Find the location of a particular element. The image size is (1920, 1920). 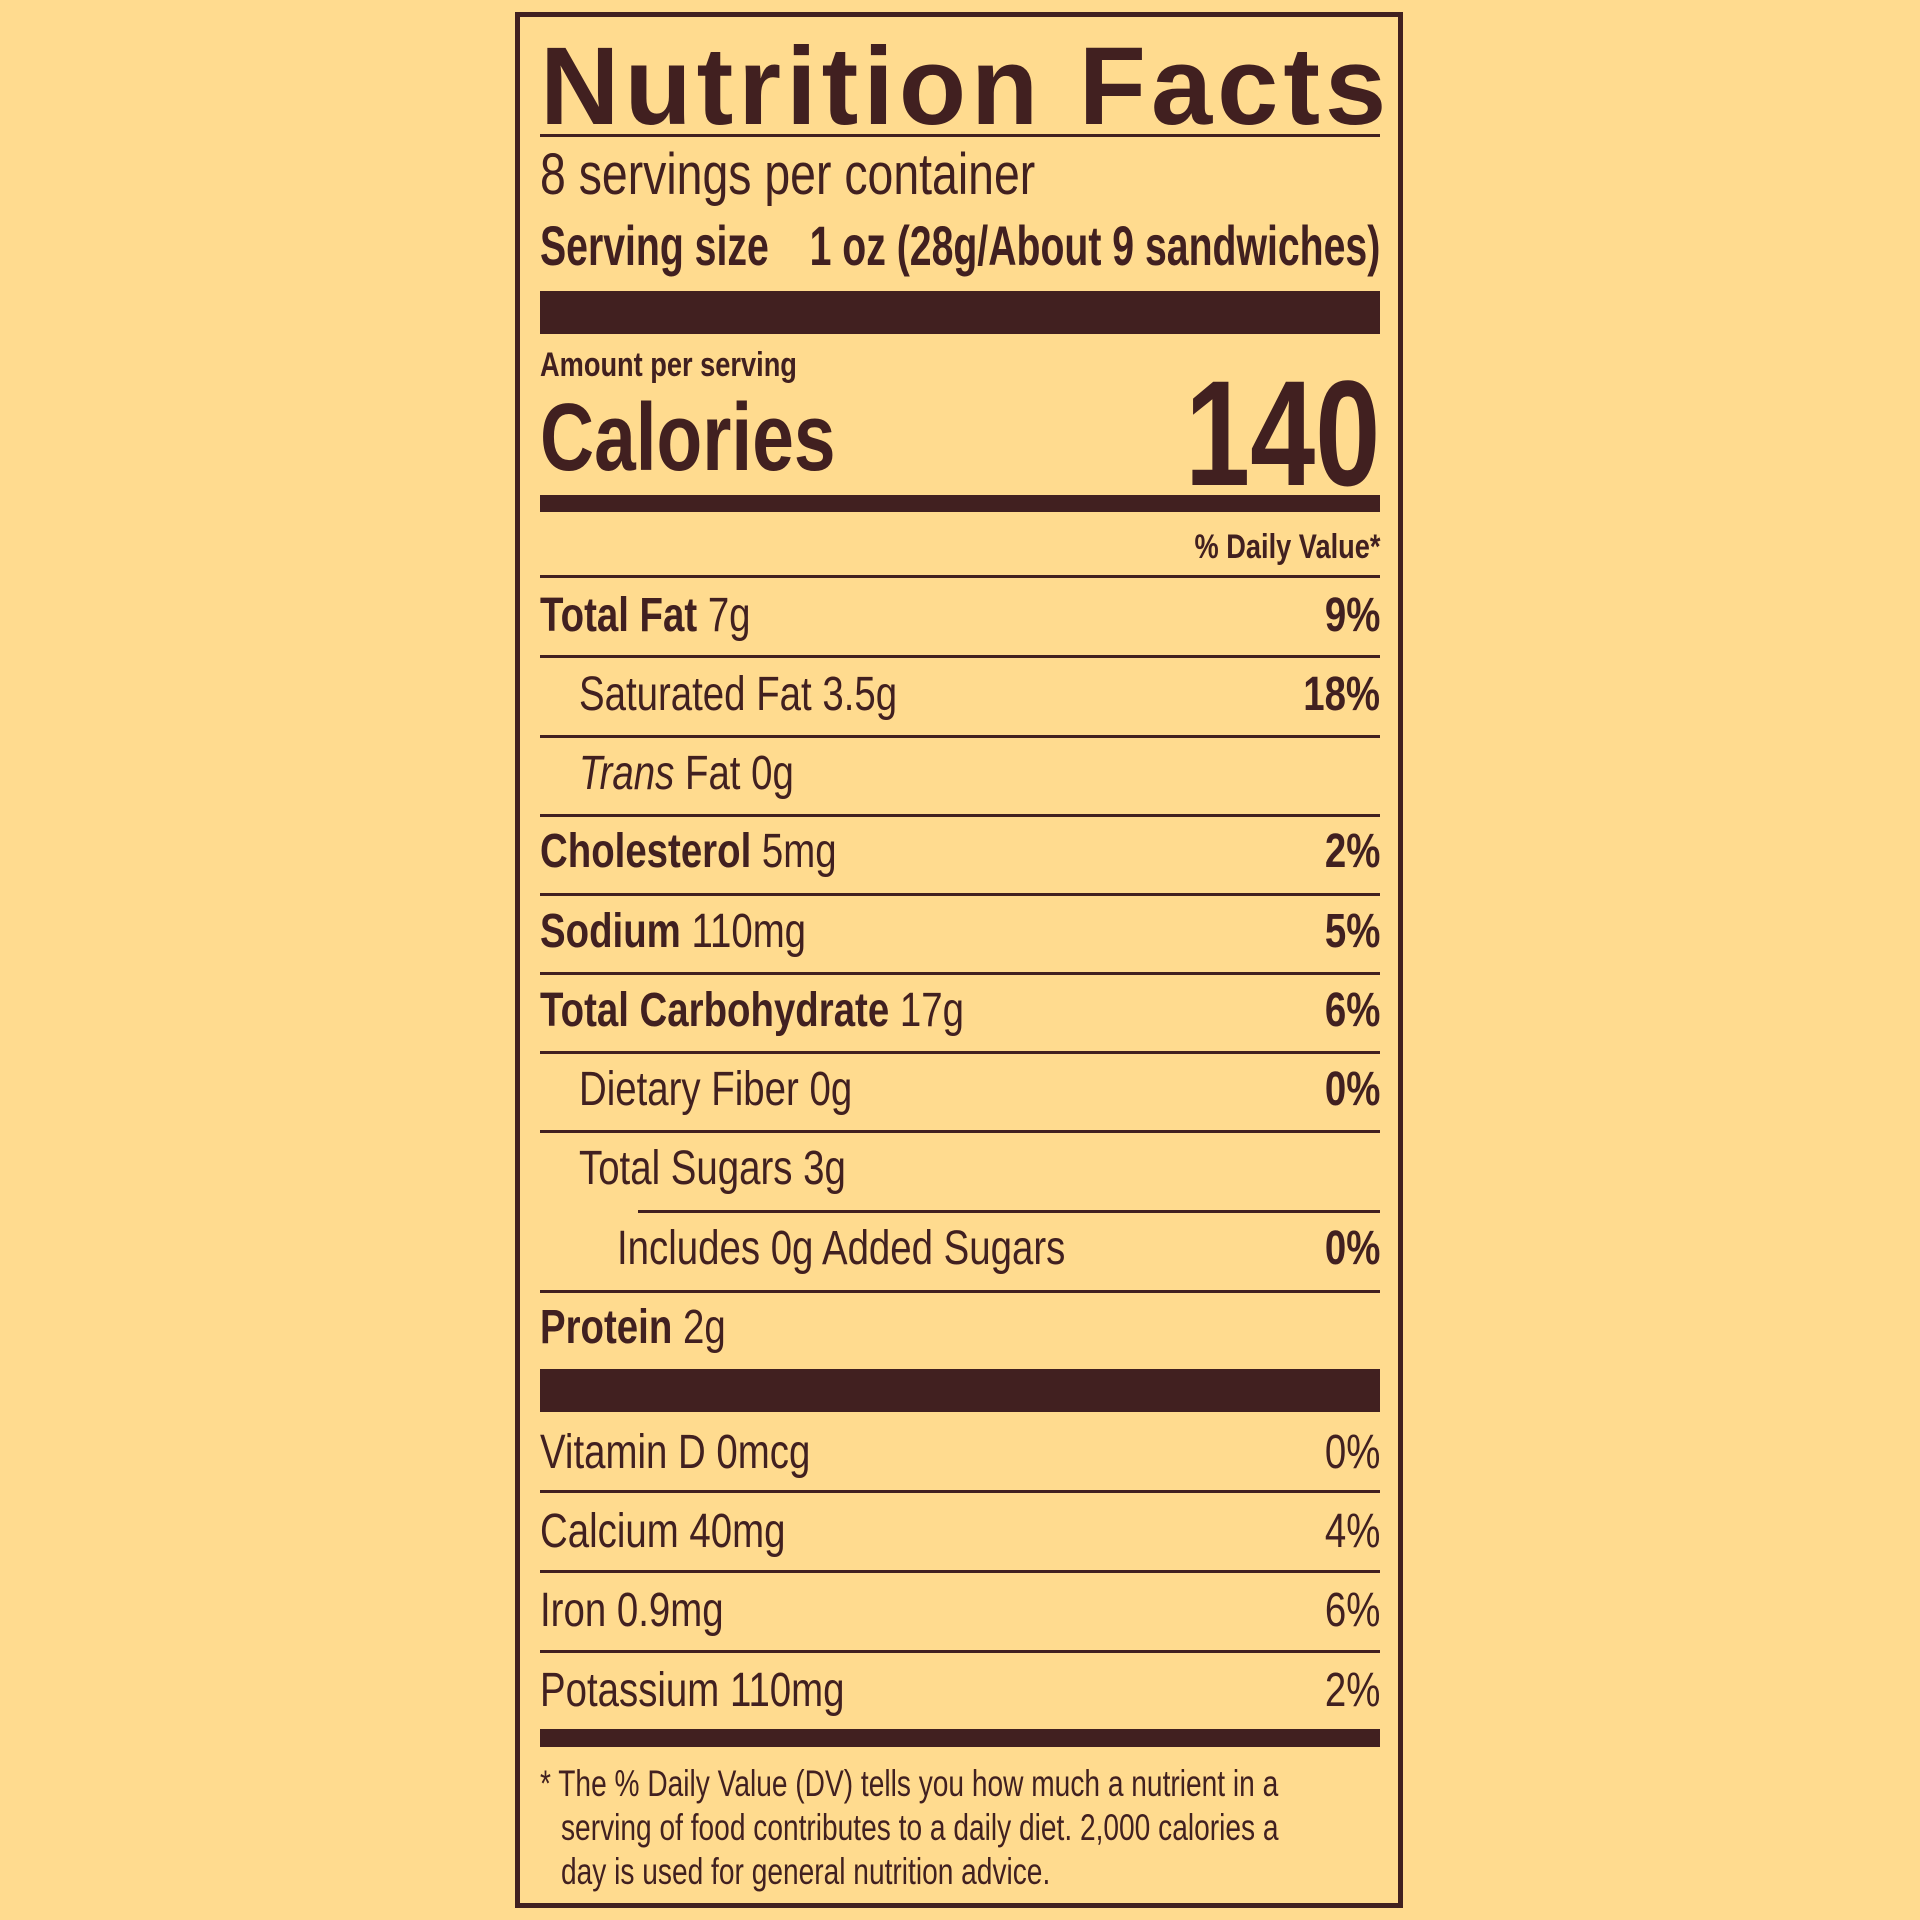

nutrient-row-dietary-fiber: Dietary Fiber 0g is located at coordinates (716, 1089).